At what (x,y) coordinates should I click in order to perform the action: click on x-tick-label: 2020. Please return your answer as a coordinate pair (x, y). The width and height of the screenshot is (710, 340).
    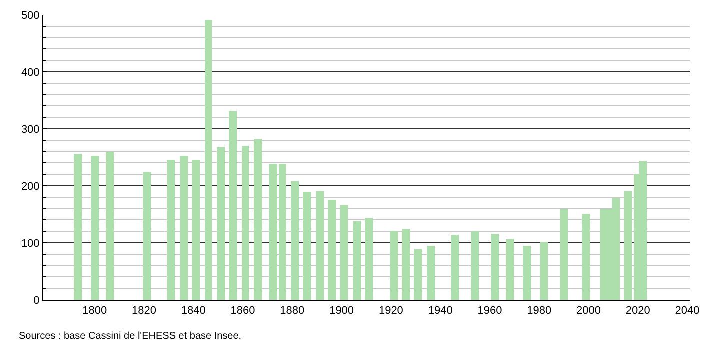
    Looking at the image, I should click on (638, 311).